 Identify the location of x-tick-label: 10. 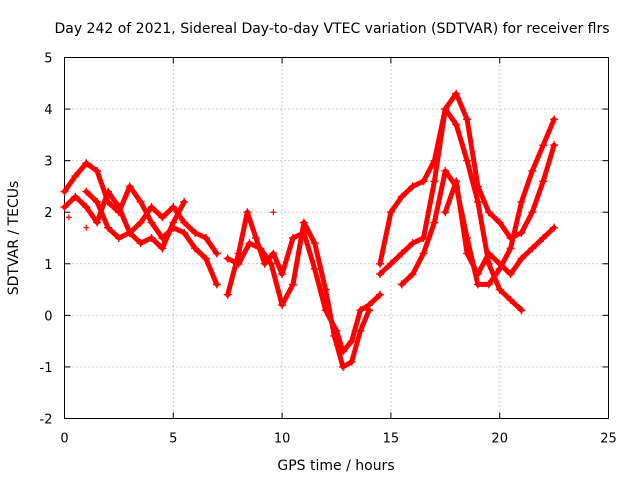
(282, 439).